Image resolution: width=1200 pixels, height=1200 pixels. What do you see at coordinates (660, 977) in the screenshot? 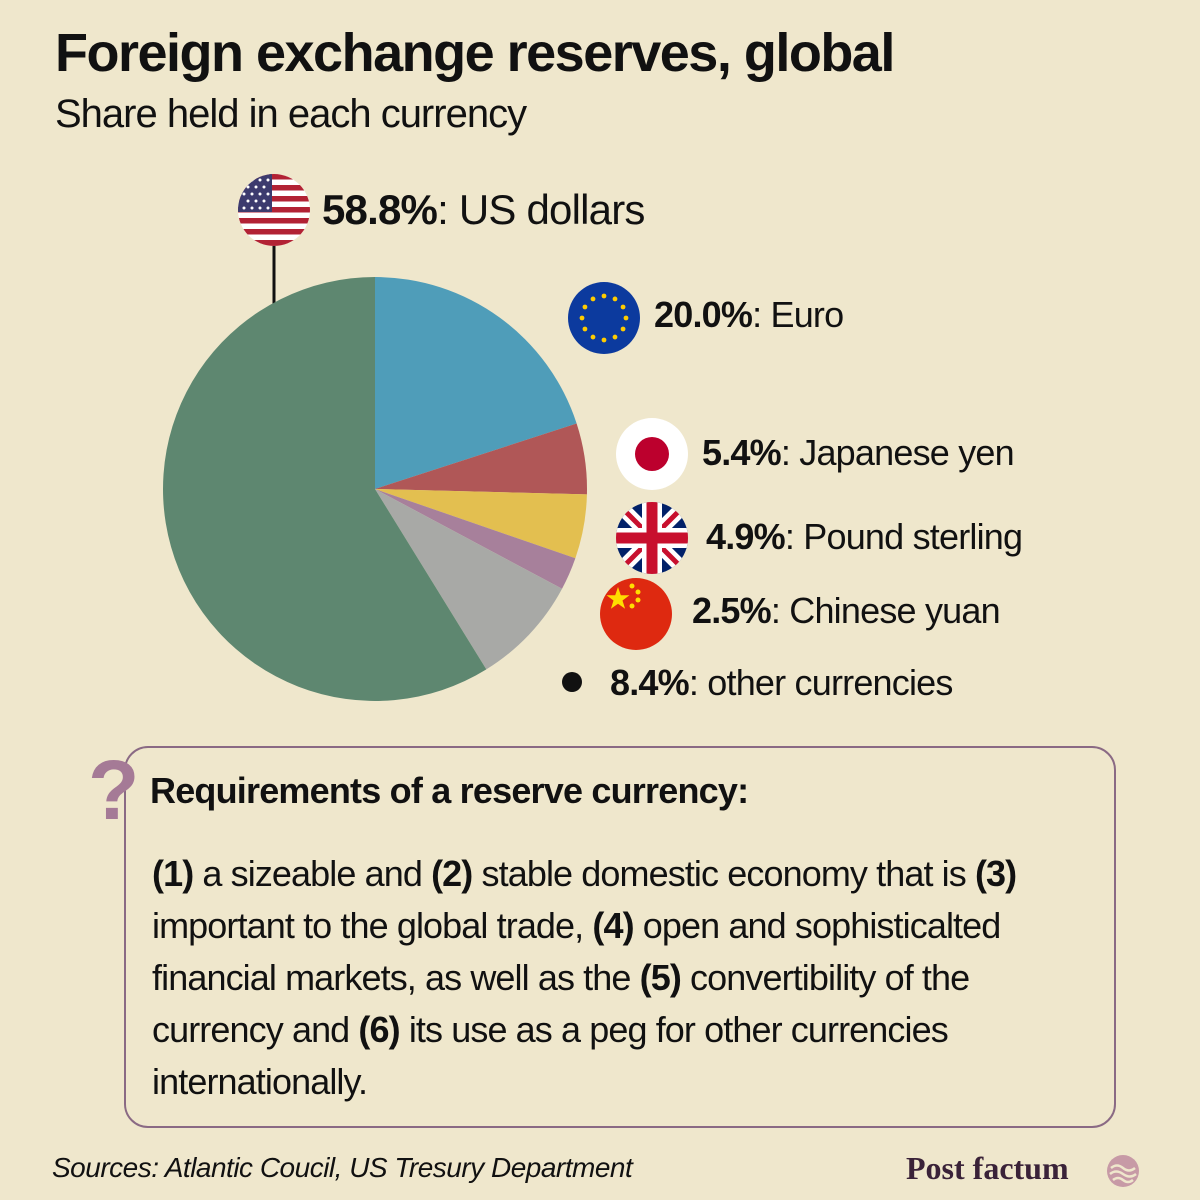
I see `req-num-5: (5)` at bounding box center [660, 977].